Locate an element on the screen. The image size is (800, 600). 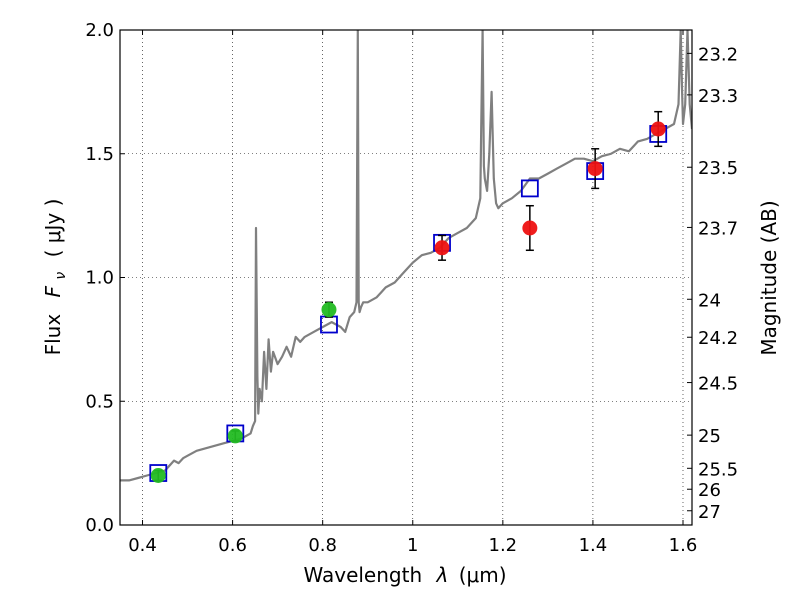
x-tick-label: 1.2 is located at coordinates (503, 545).